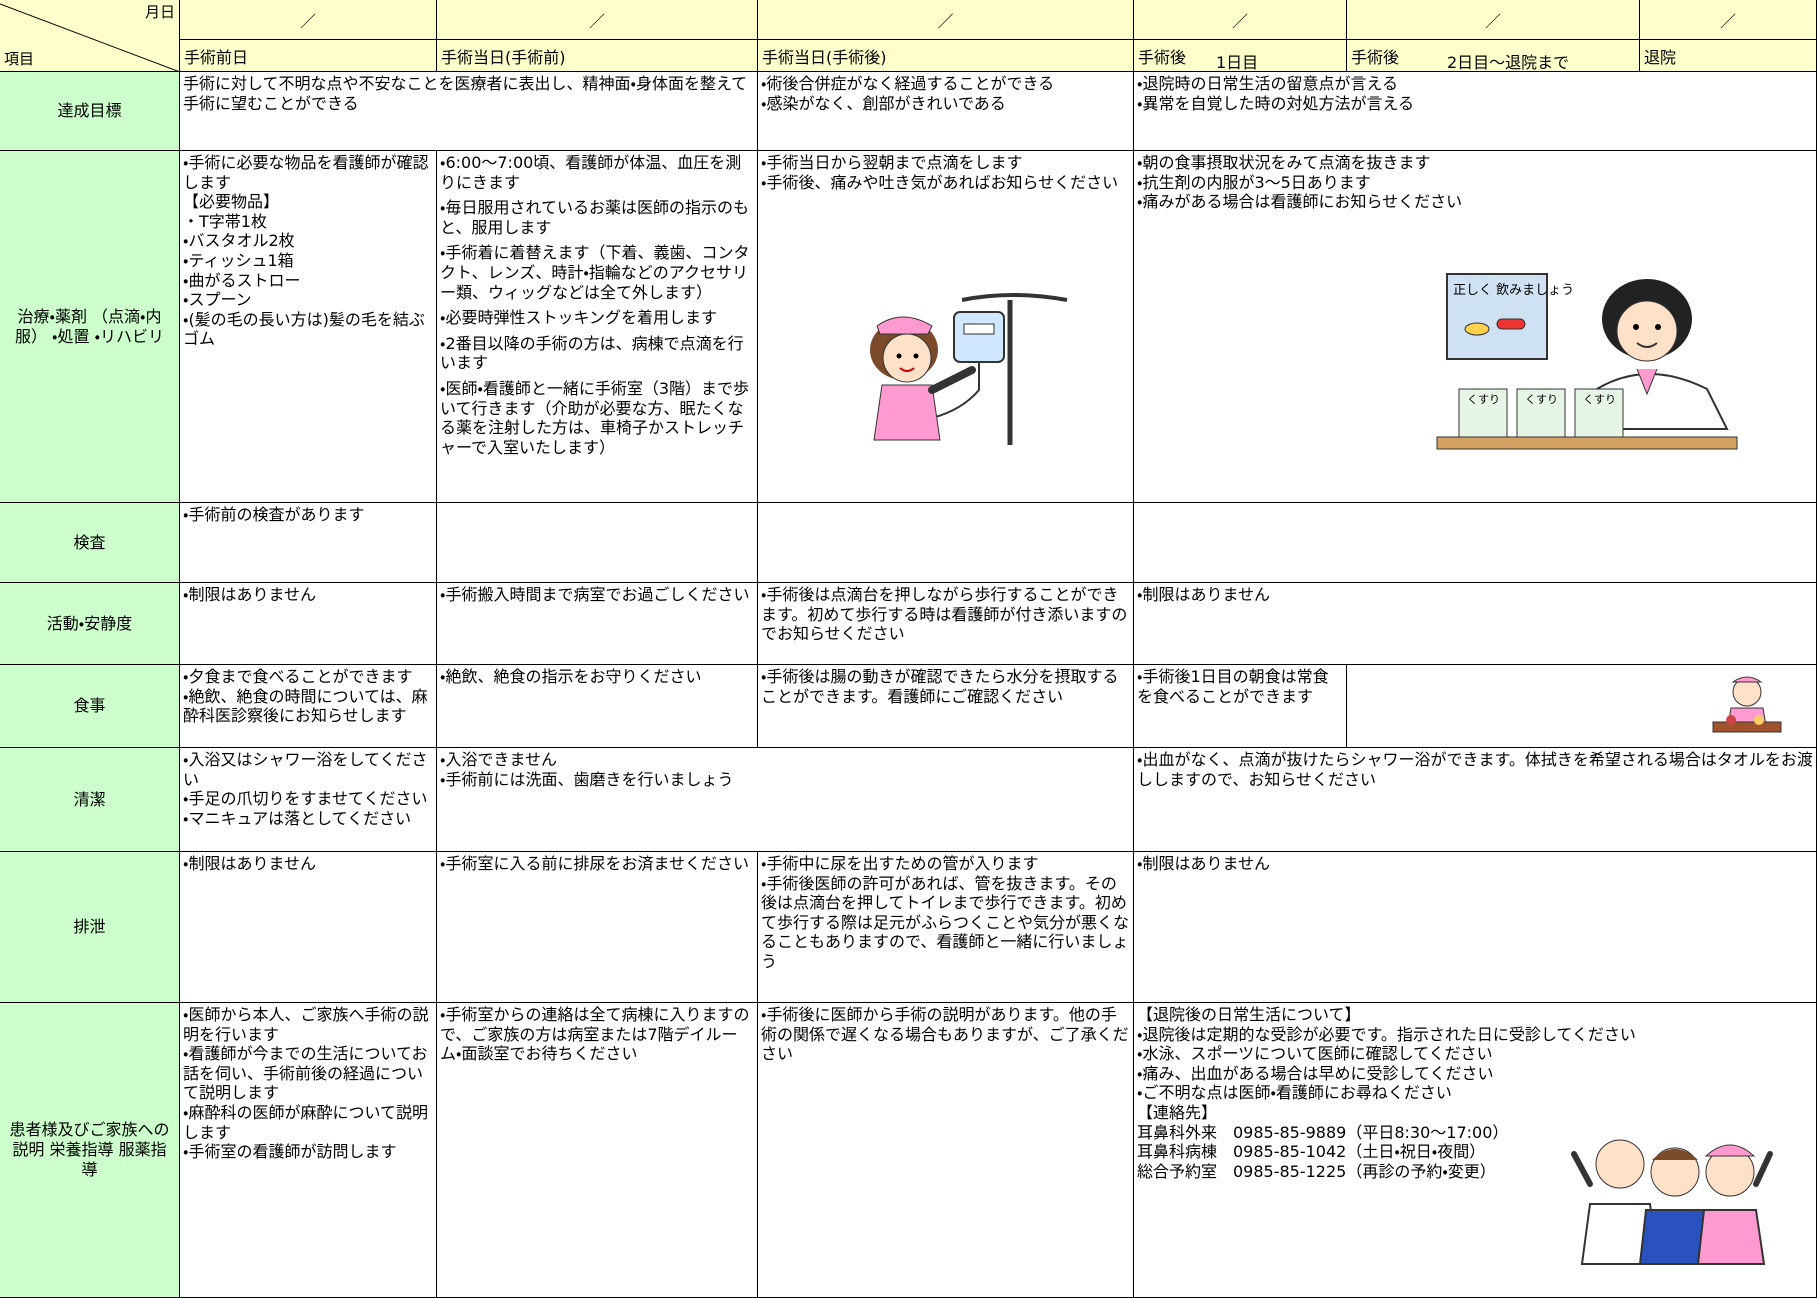 The width and height of the screenshot is (1817, 1298). Describe the element at coordinates (946, 56) in the screenshot. I see `column-header: 手術当日(手術後)` at that location.